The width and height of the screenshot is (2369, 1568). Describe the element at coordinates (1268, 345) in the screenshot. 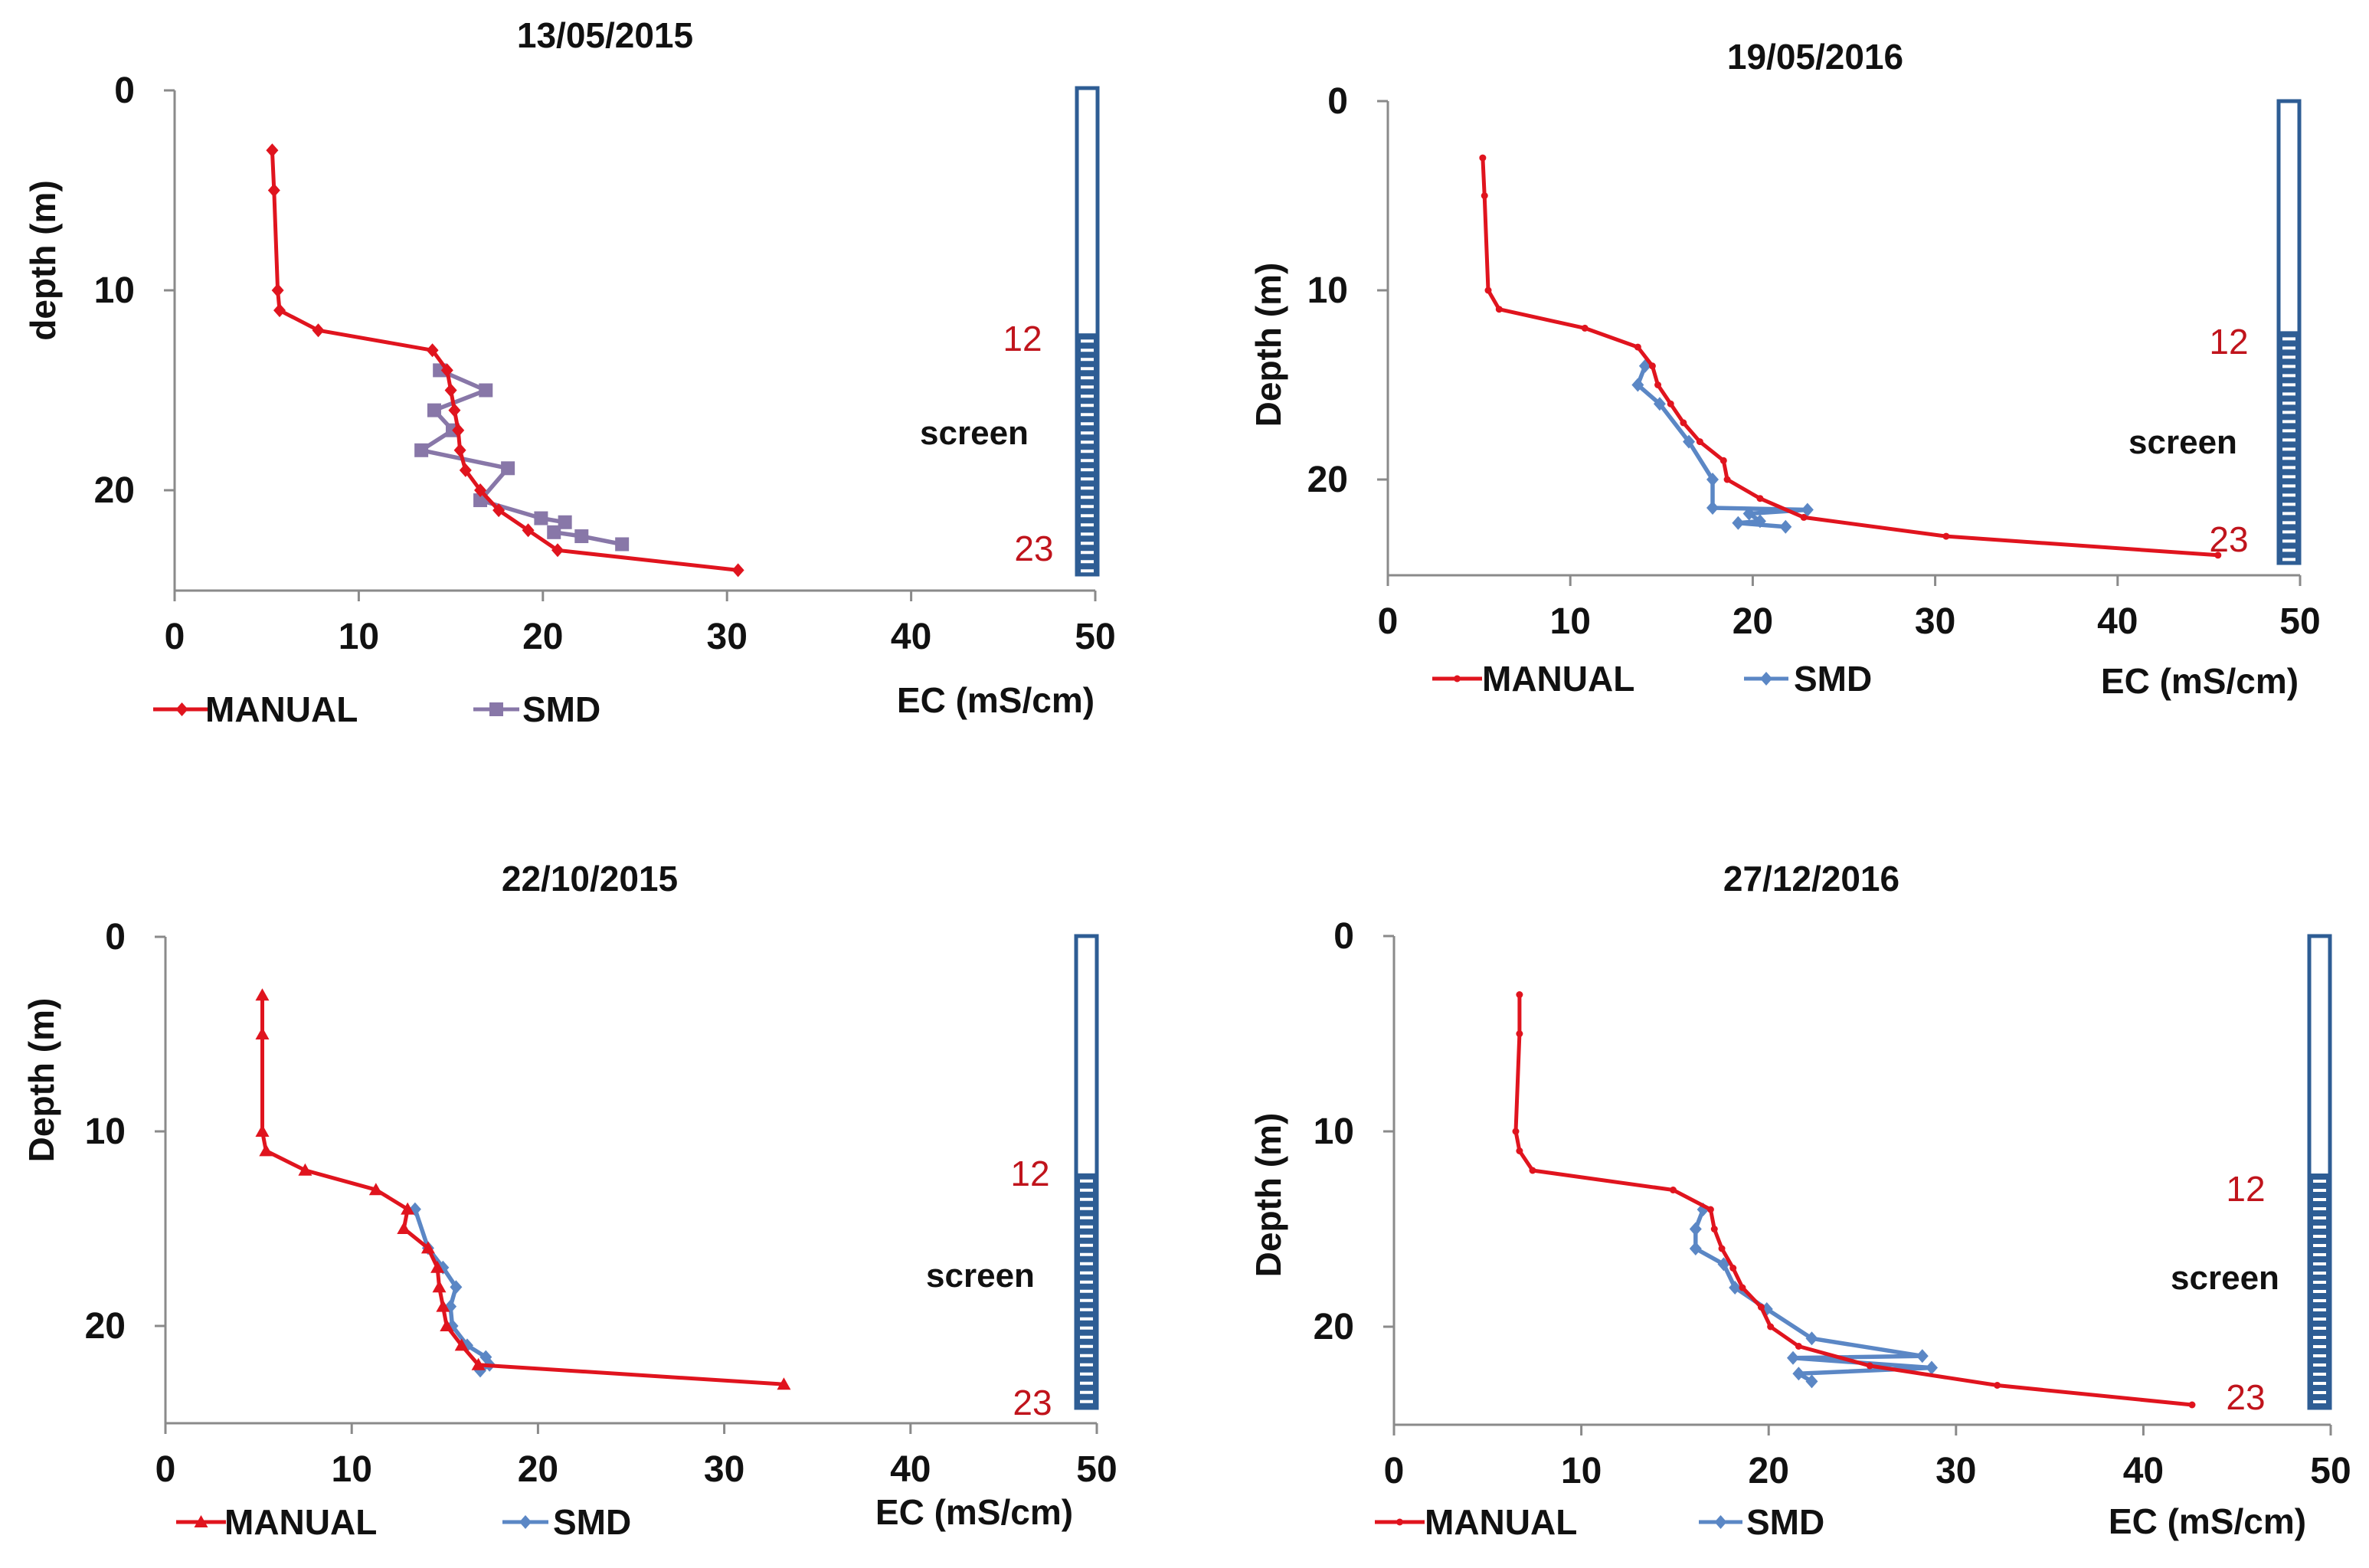

I see `y-axis-label: Depth (m)` at that location.